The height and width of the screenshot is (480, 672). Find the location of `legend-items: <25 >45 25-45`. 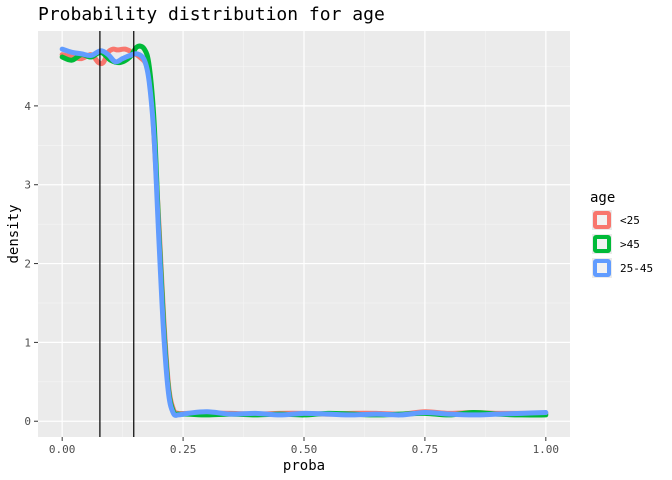

legend-items: <25 >45 25-45 is located at coordinates (622, 244).